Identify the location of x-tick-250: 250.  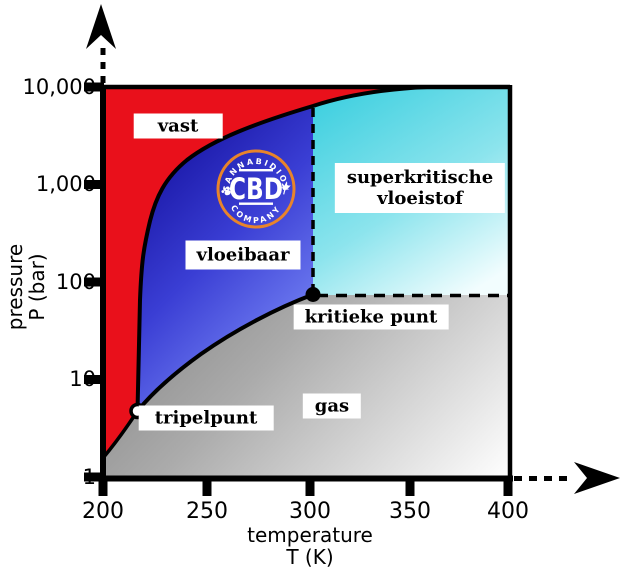
(207, 511).